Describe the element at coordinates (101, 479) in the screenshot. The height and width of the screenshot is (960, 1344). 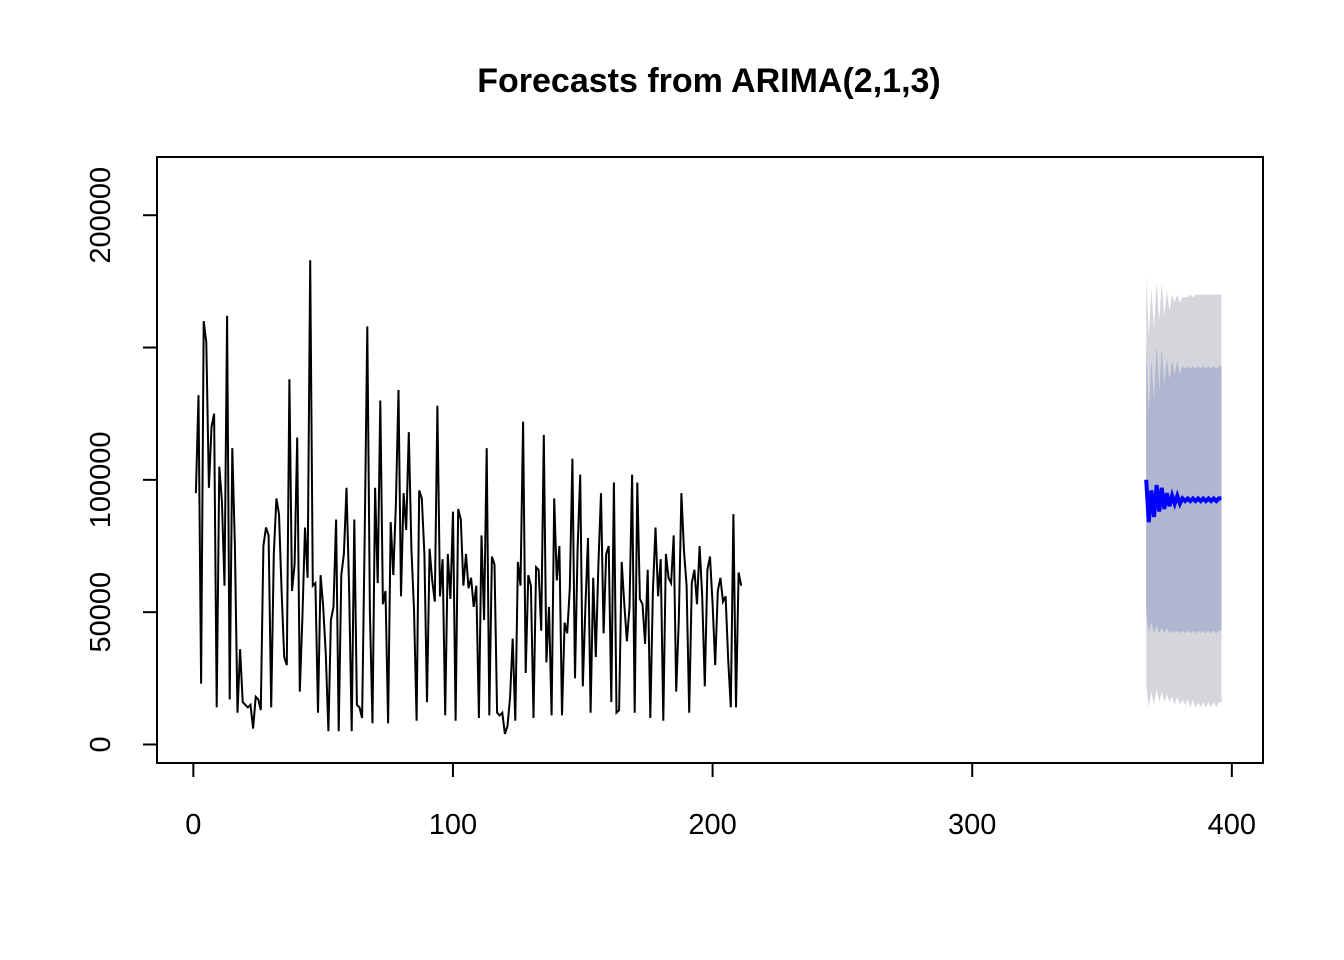
I see `y-tick-label: 100000` at that location.